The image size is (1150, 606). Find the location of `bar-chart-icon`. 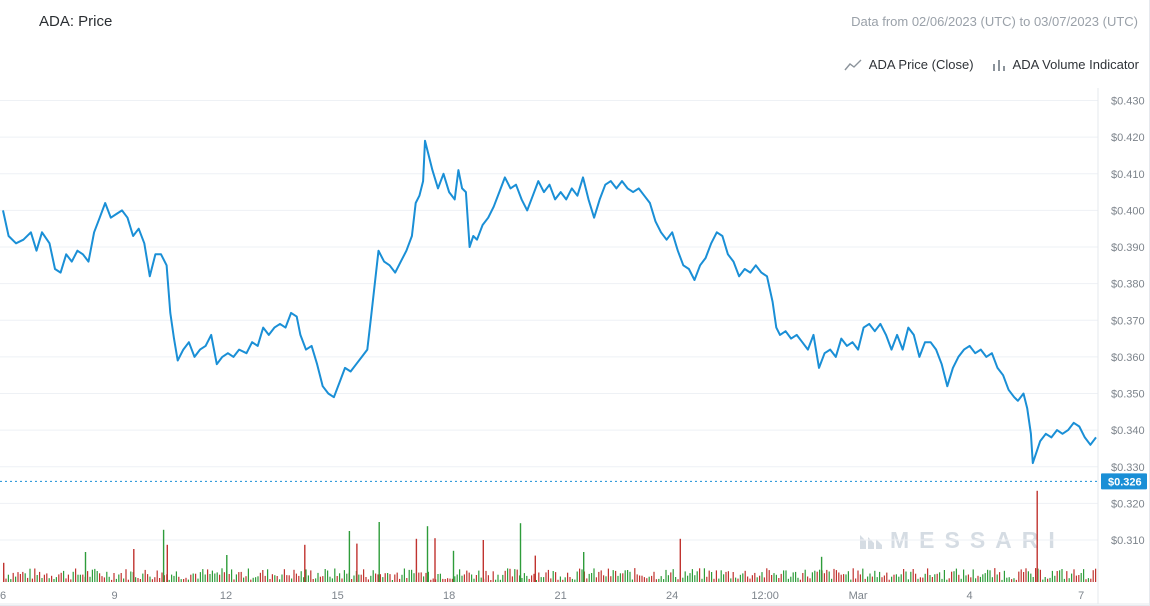

bar-chart-icon is located at coordinates (998, 65).